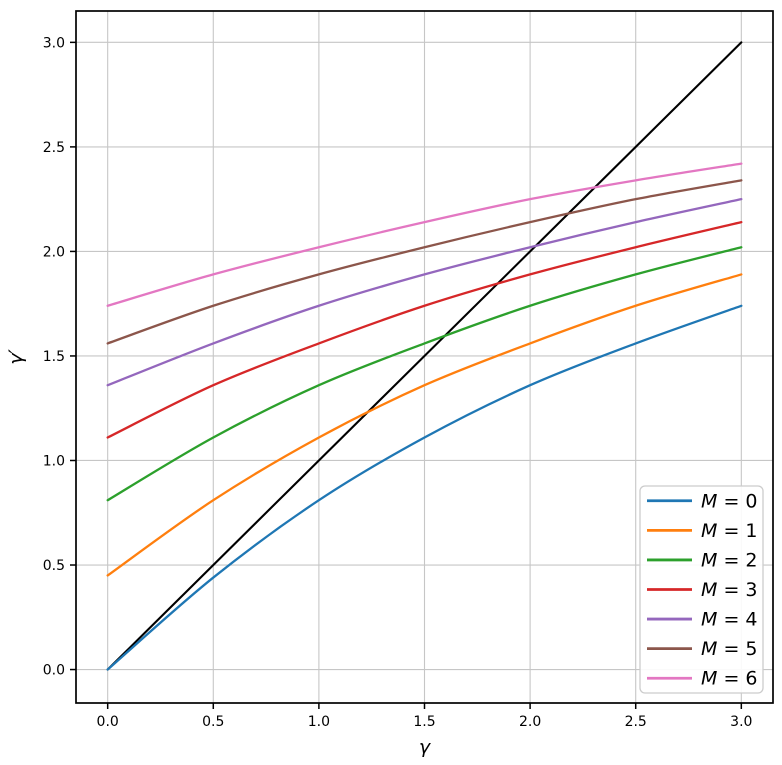 The image size is (782, 765). I want to click on y-axis-tick-label: 1.0, so click(54, 461).